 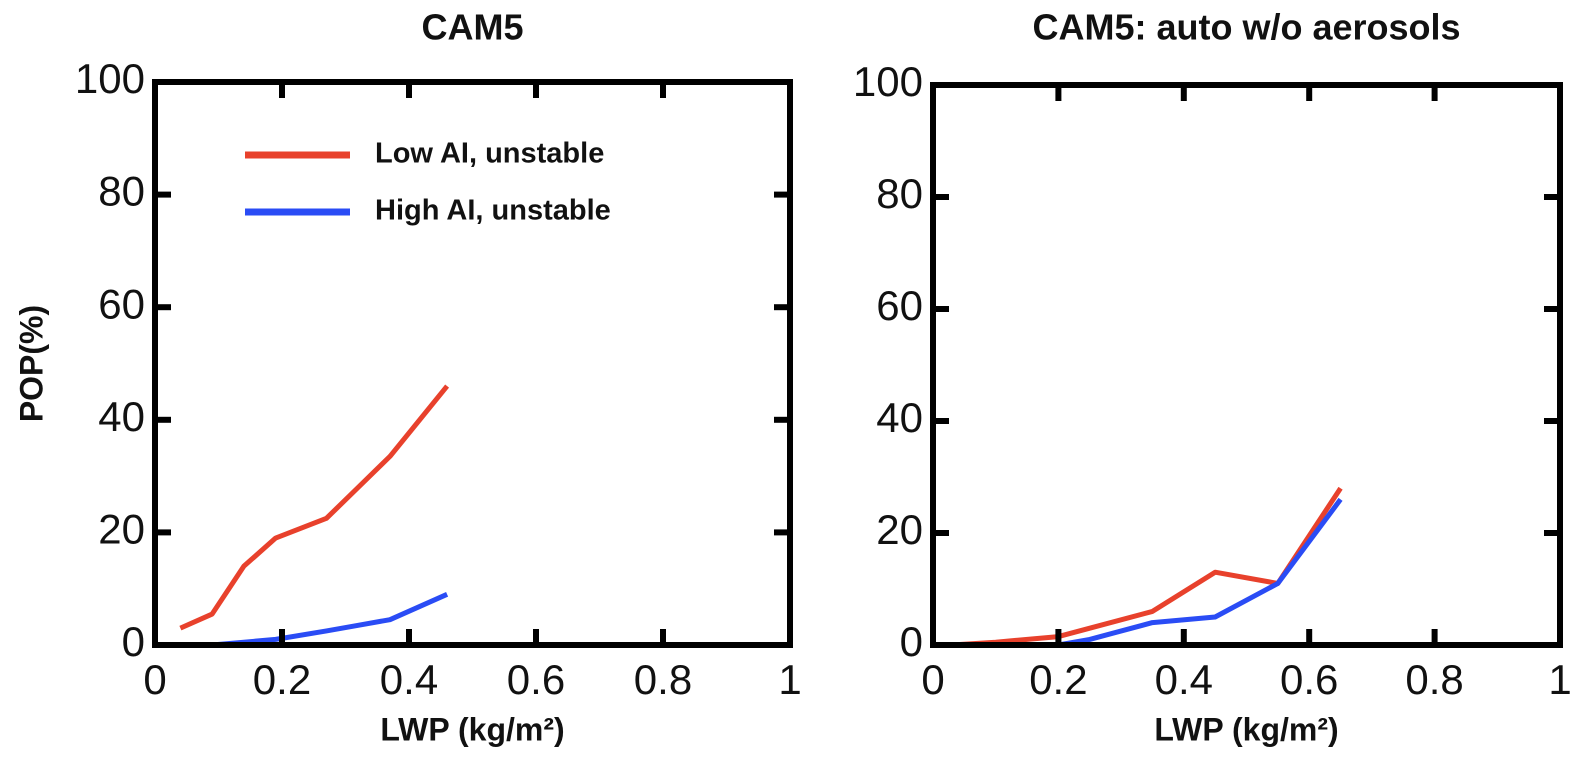 I want to click on chart-title: CAM5: auto w/o aerosols, so click(x=1246, y=27).